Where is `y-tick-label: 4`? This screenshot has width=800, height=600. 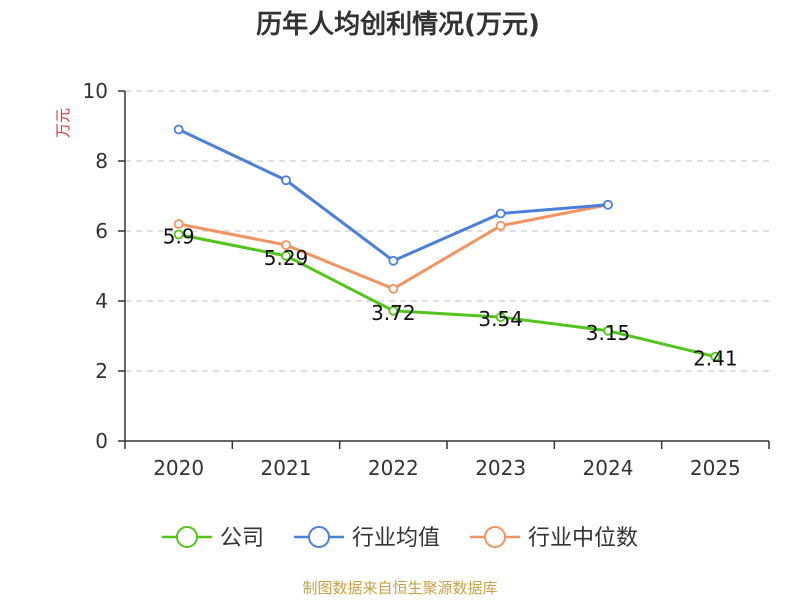 y-tick-label: 4 is located at coordinates (101, 301).